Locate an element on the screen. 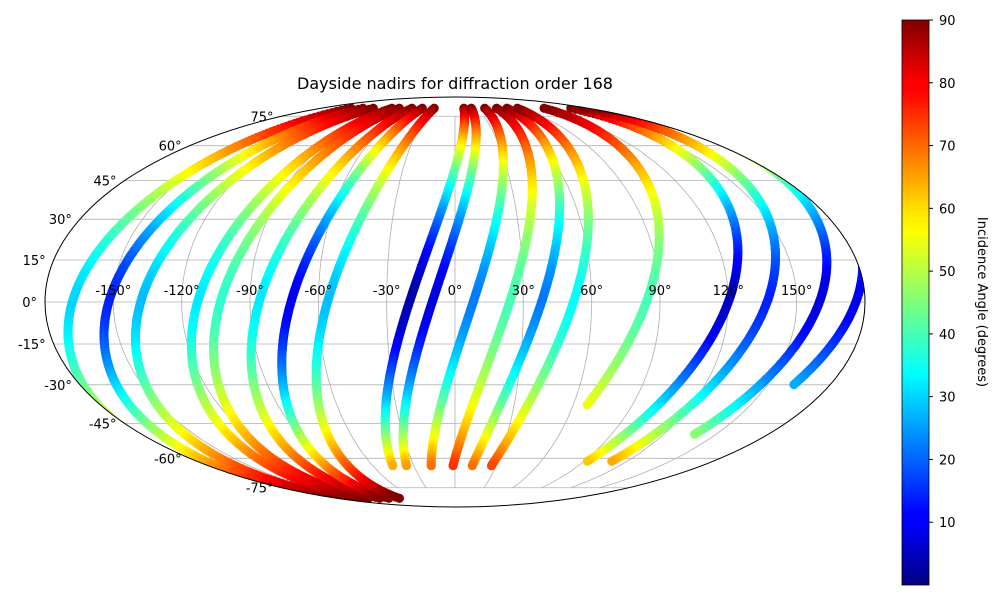 This screenshot has height=600, width=1000. x-tick-label: 150° is located at coordinates (796, 291).